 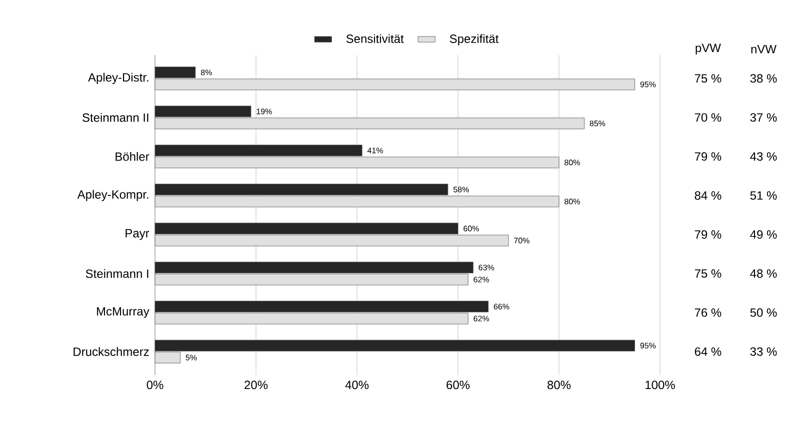 I want to click on text: nVW, so click(x=763, y=49).